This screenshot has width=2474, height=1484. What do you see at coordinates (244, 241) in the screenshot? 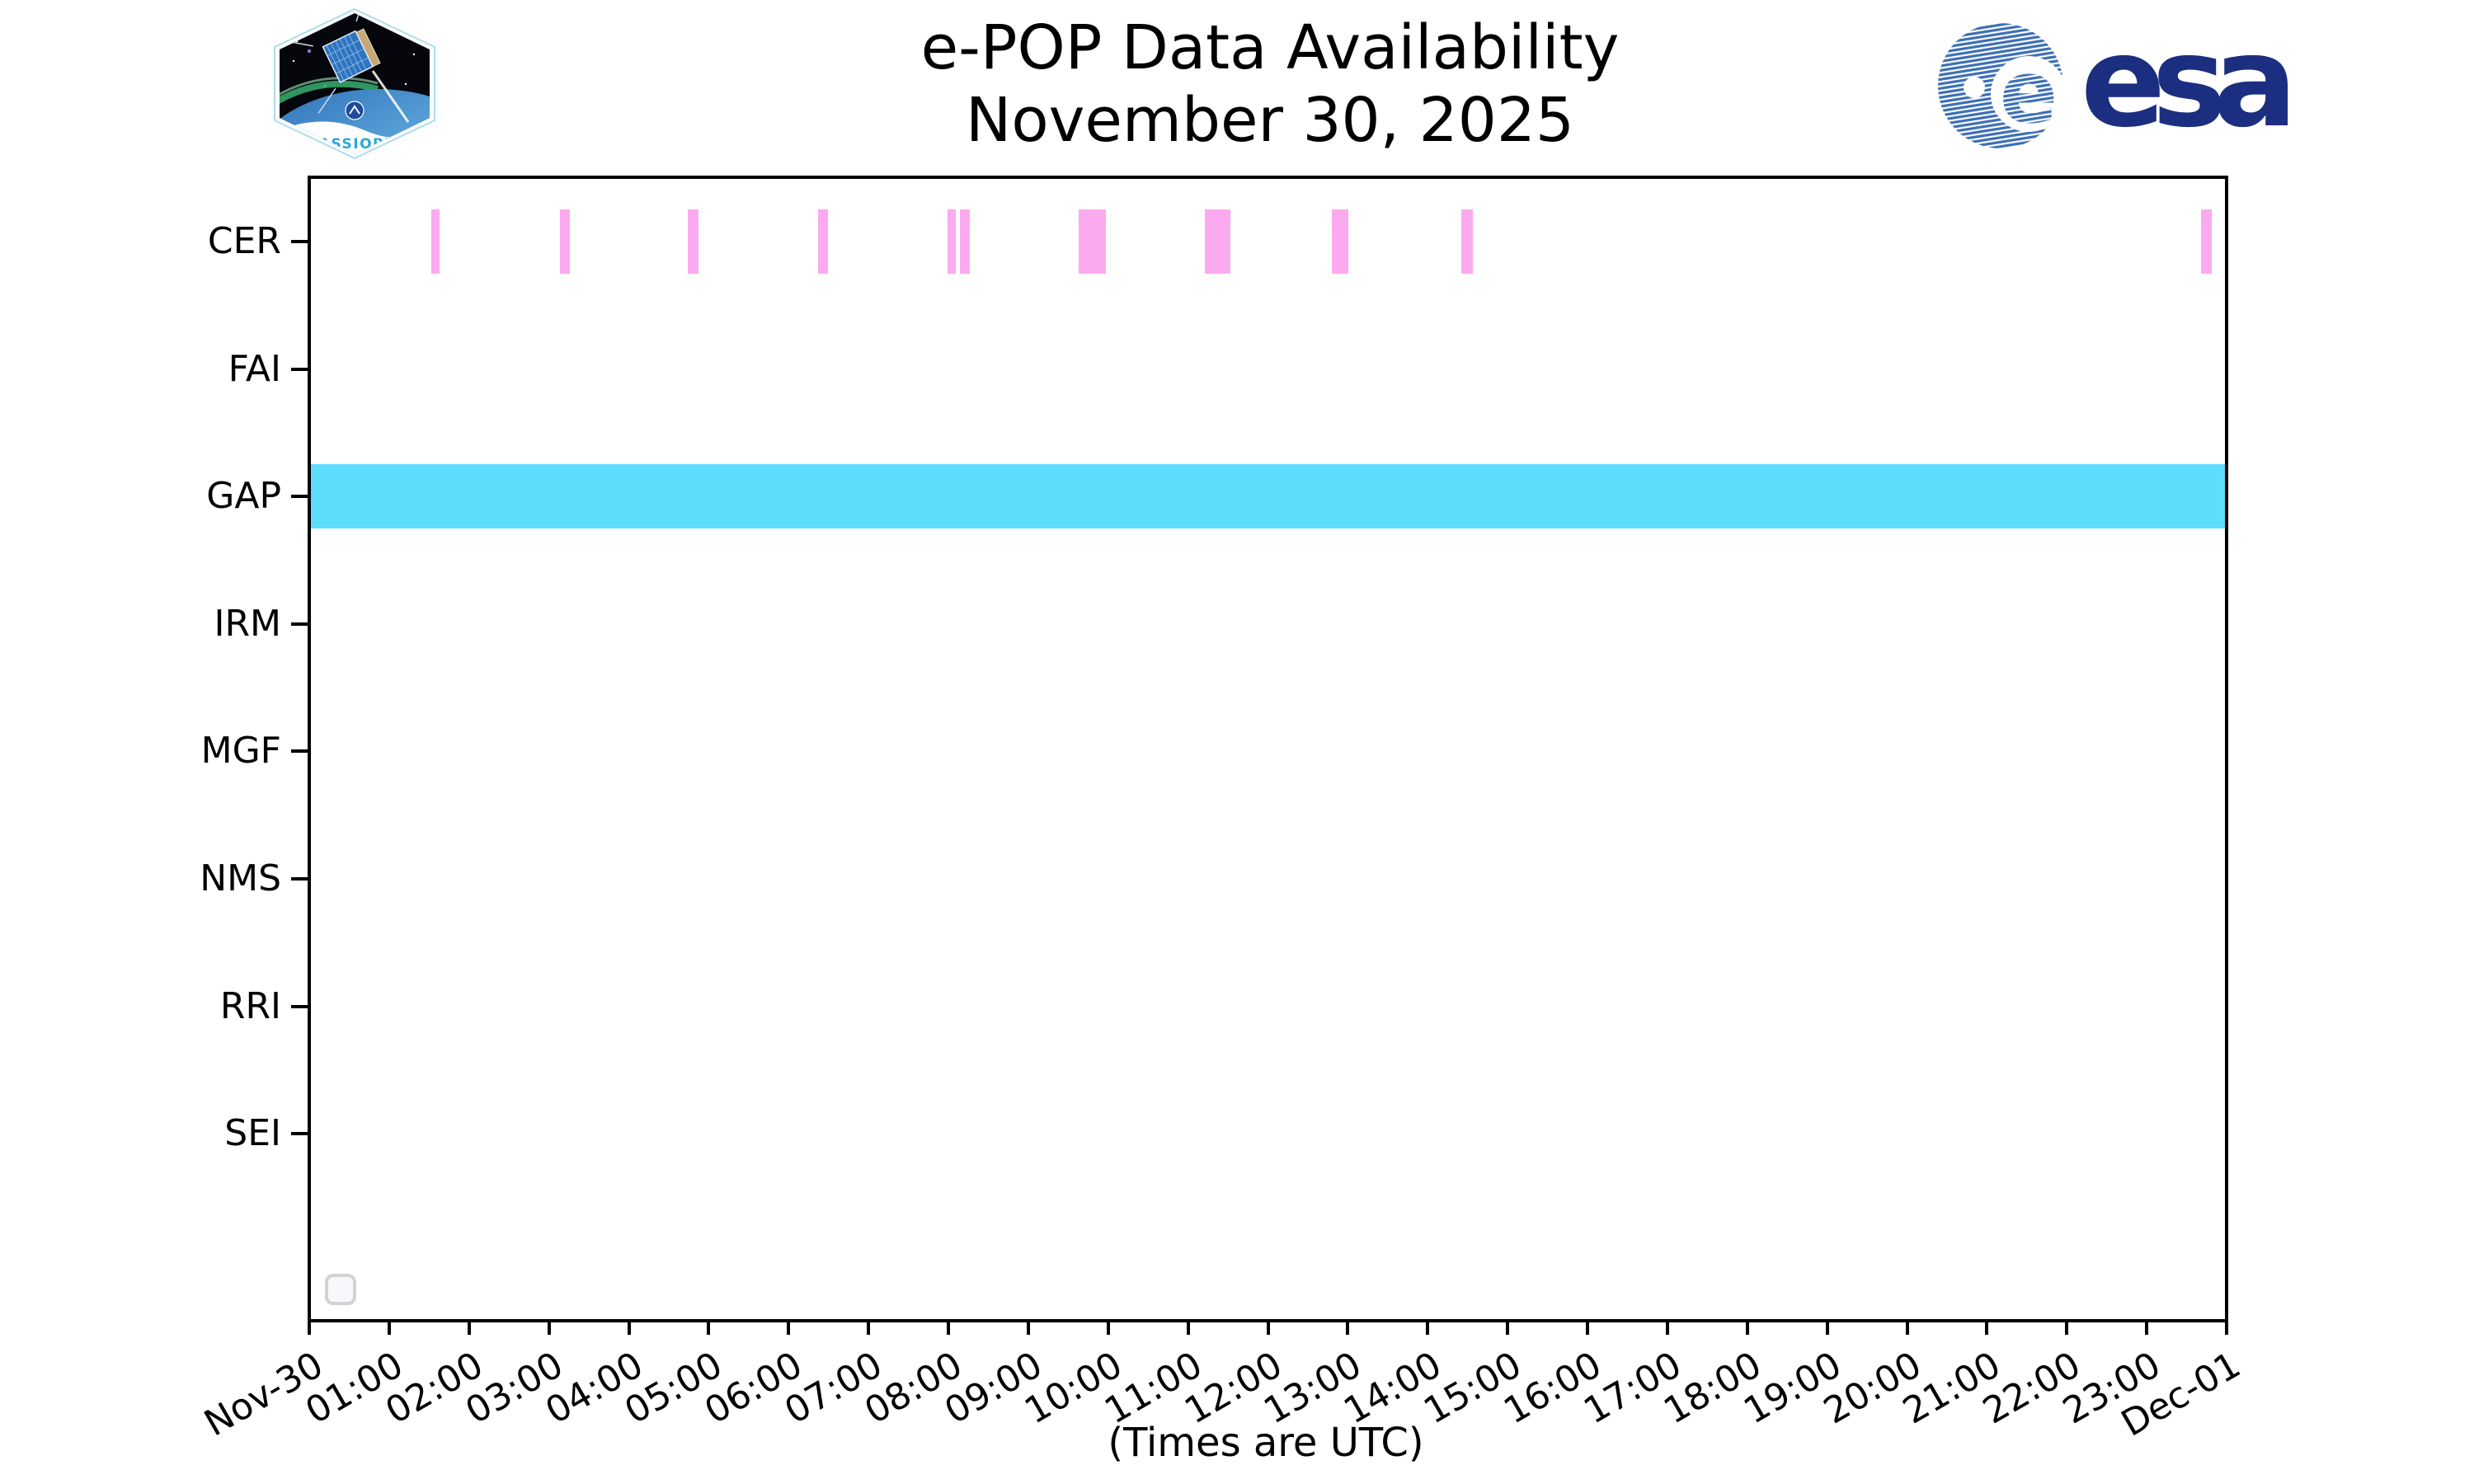
I see `y-tick-label-CER: CER` at bounding box center [244, 241].